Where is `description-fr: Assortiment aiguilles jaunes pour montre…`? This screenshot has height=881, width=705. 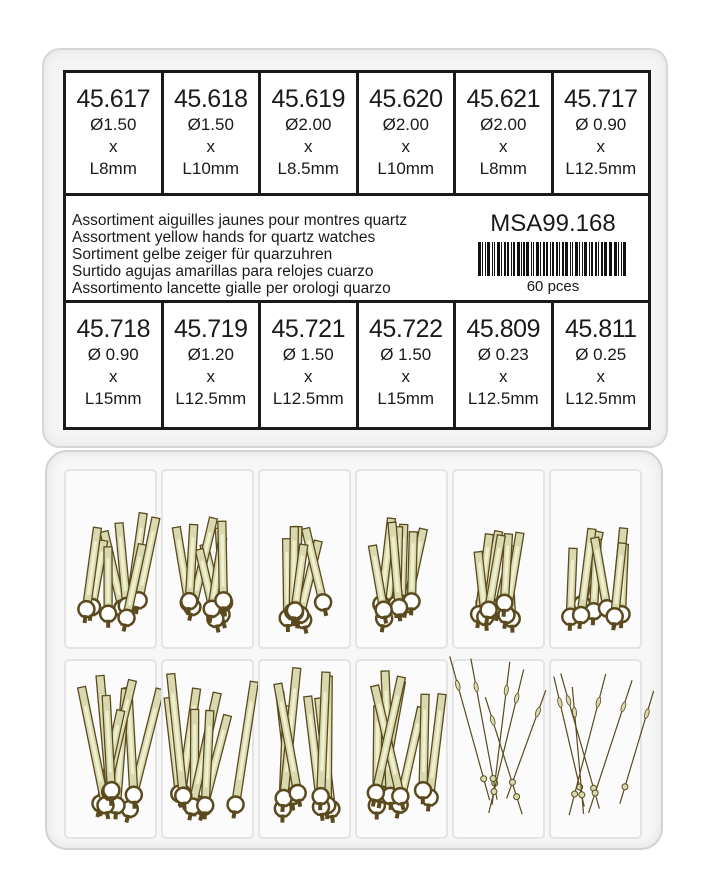 description-fr: Assortiment aiguilles jaunes pour montre… is located at coordinates (240, 220).